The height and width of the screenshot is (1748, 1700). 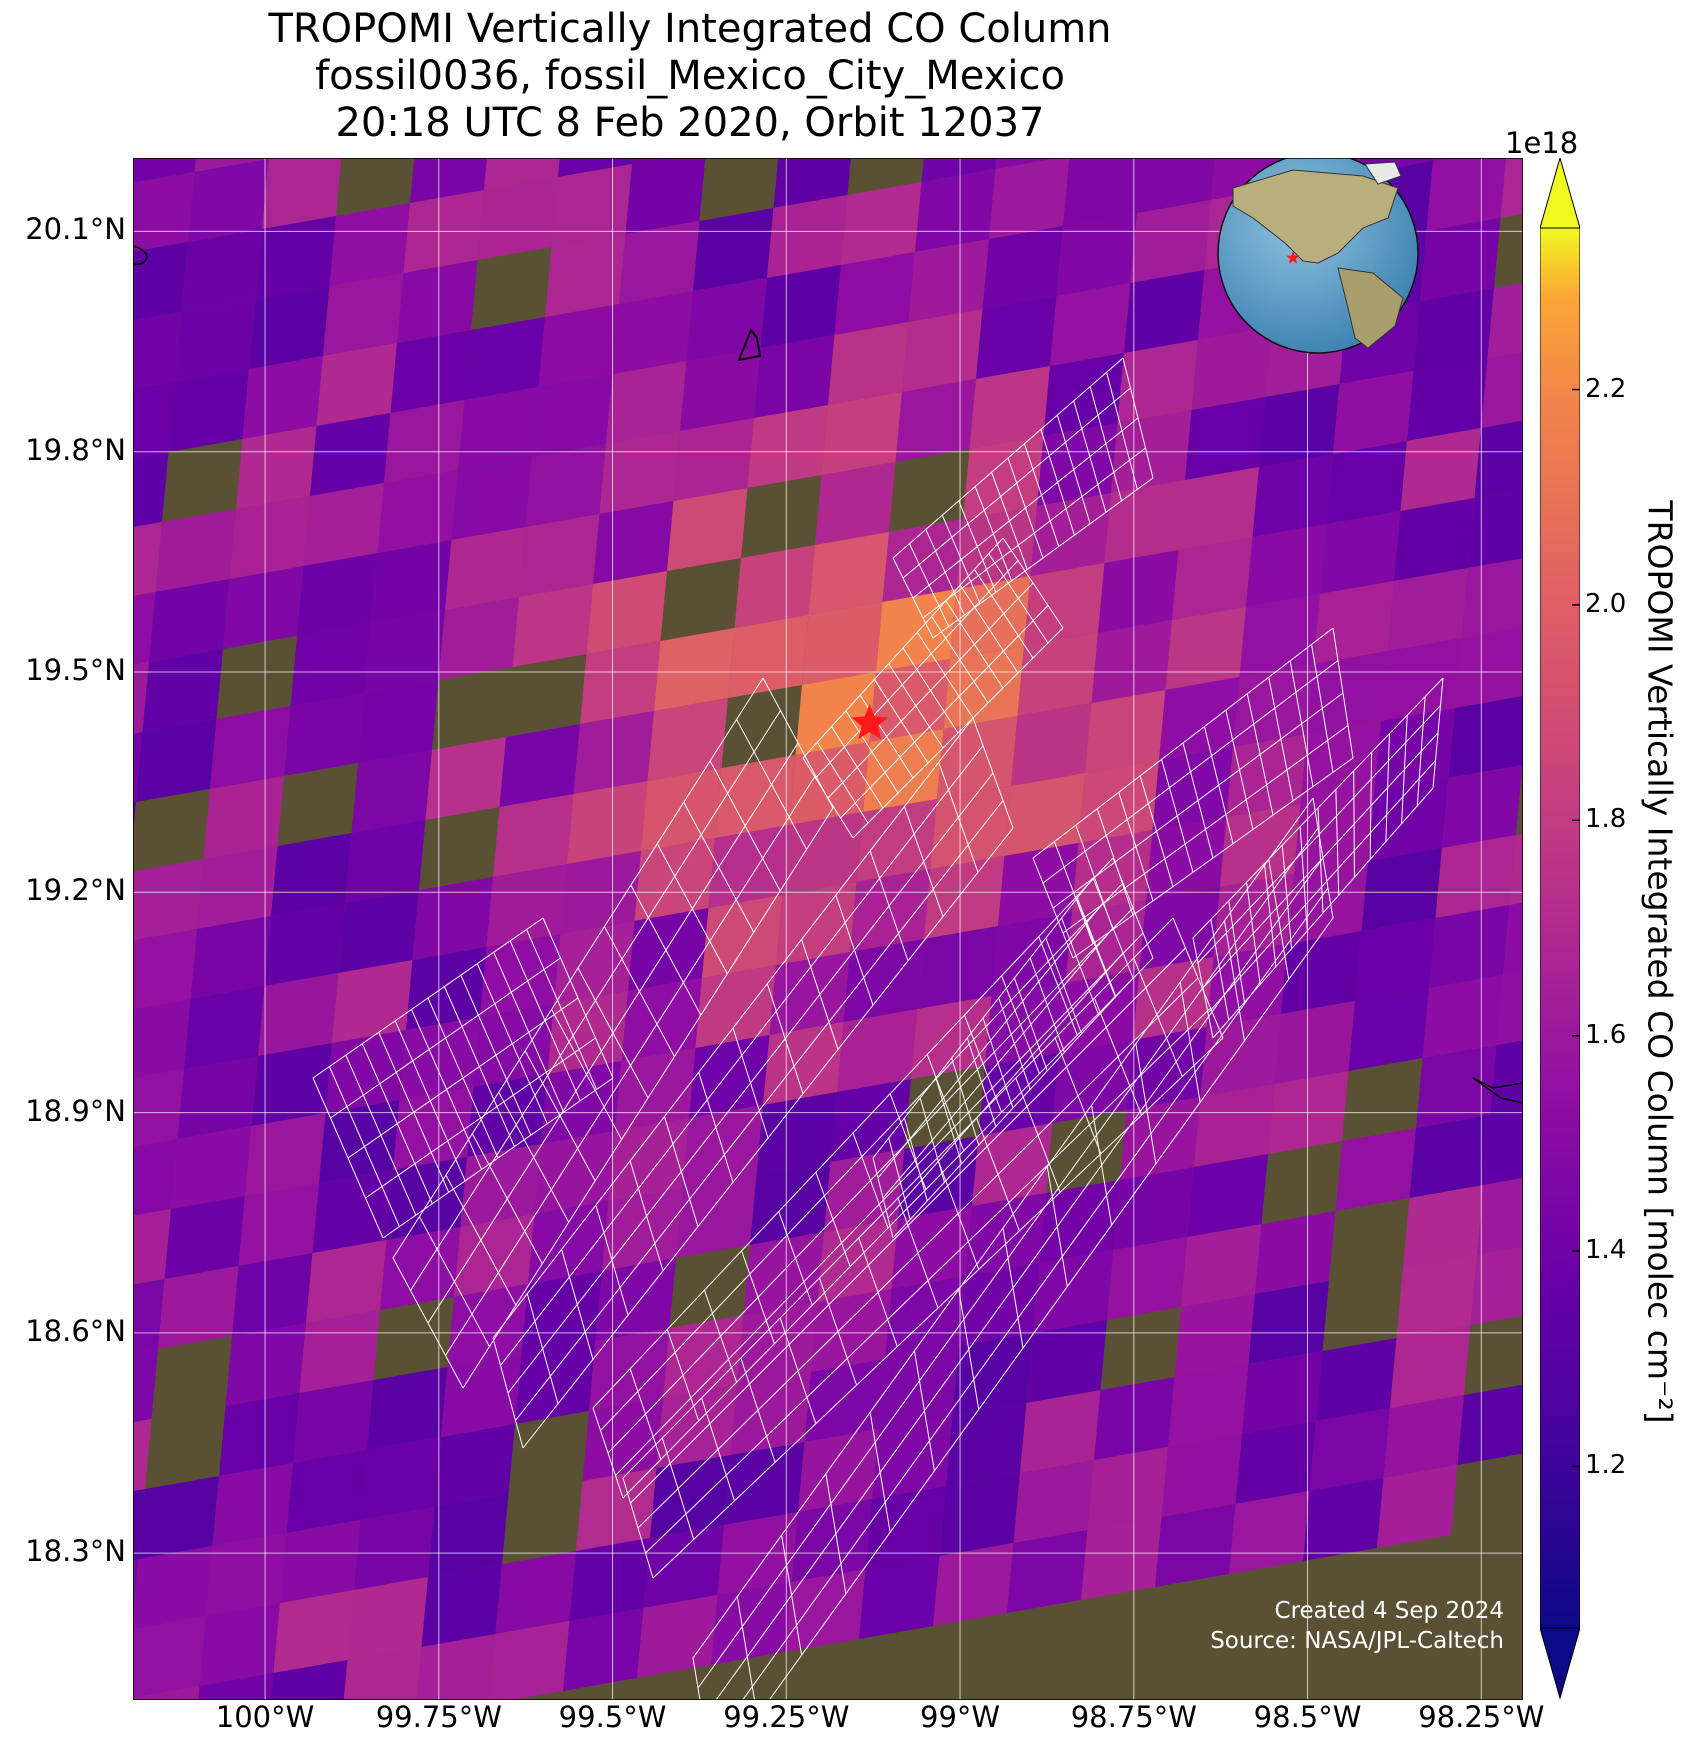 What do you see at coordinates (870, 722) in the screenshot?
I see `site-star-marker` at bounding box center [870, 722].